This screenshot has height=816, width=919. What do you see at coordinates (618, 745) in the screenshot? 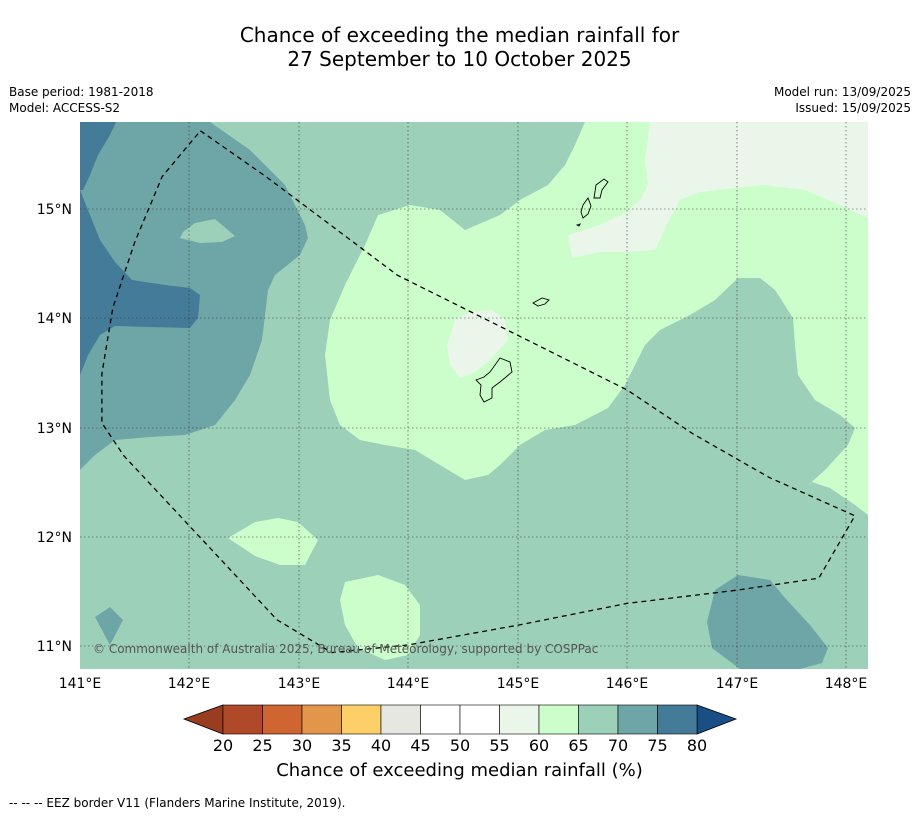
I see `colorbar-tick-label: 70` at bounding box center [618, 745].